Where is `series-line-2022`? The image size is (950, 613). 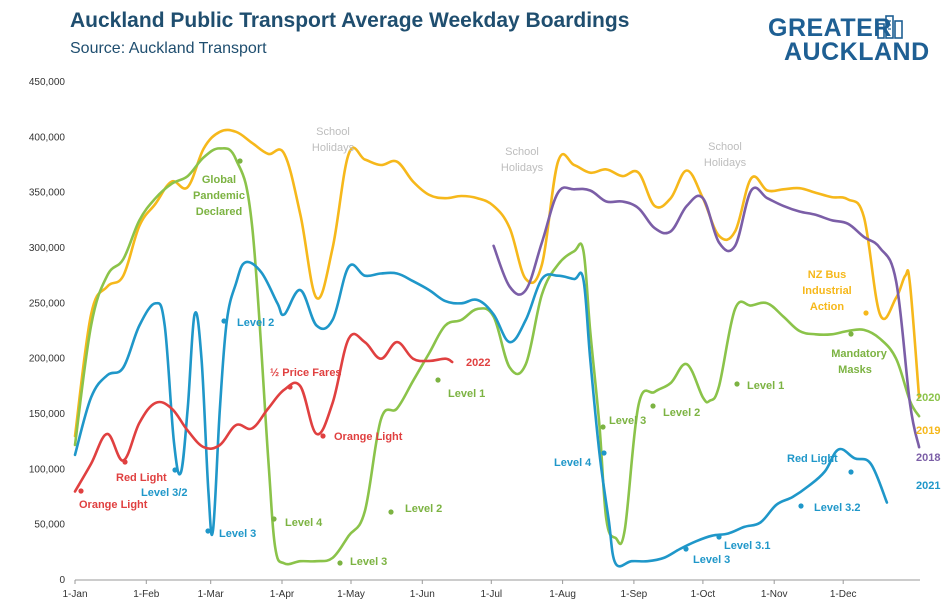 series-line-2022 is located at coordinates (263, 412).